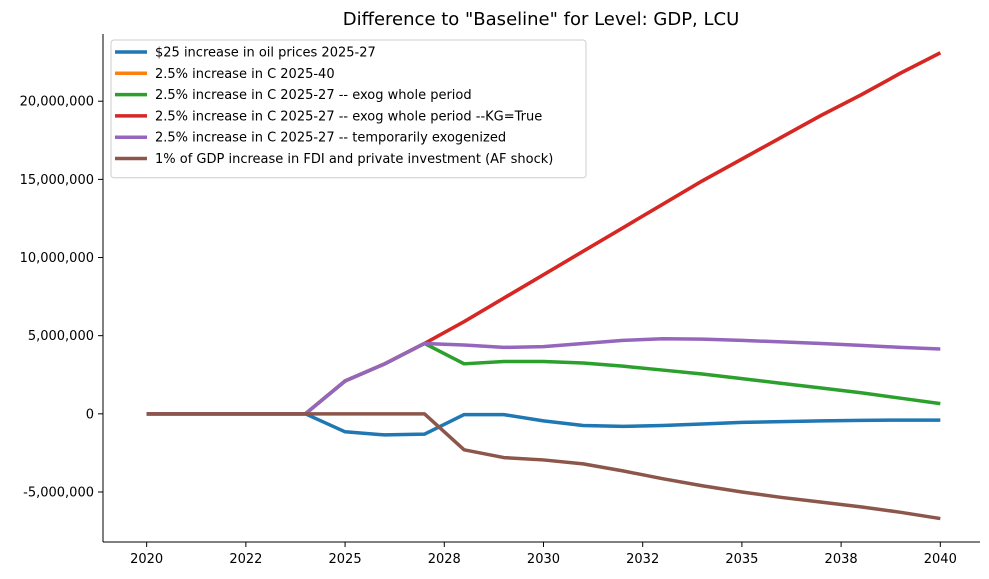  I want to click on x-tick-label: 2022, so click(245, 559).